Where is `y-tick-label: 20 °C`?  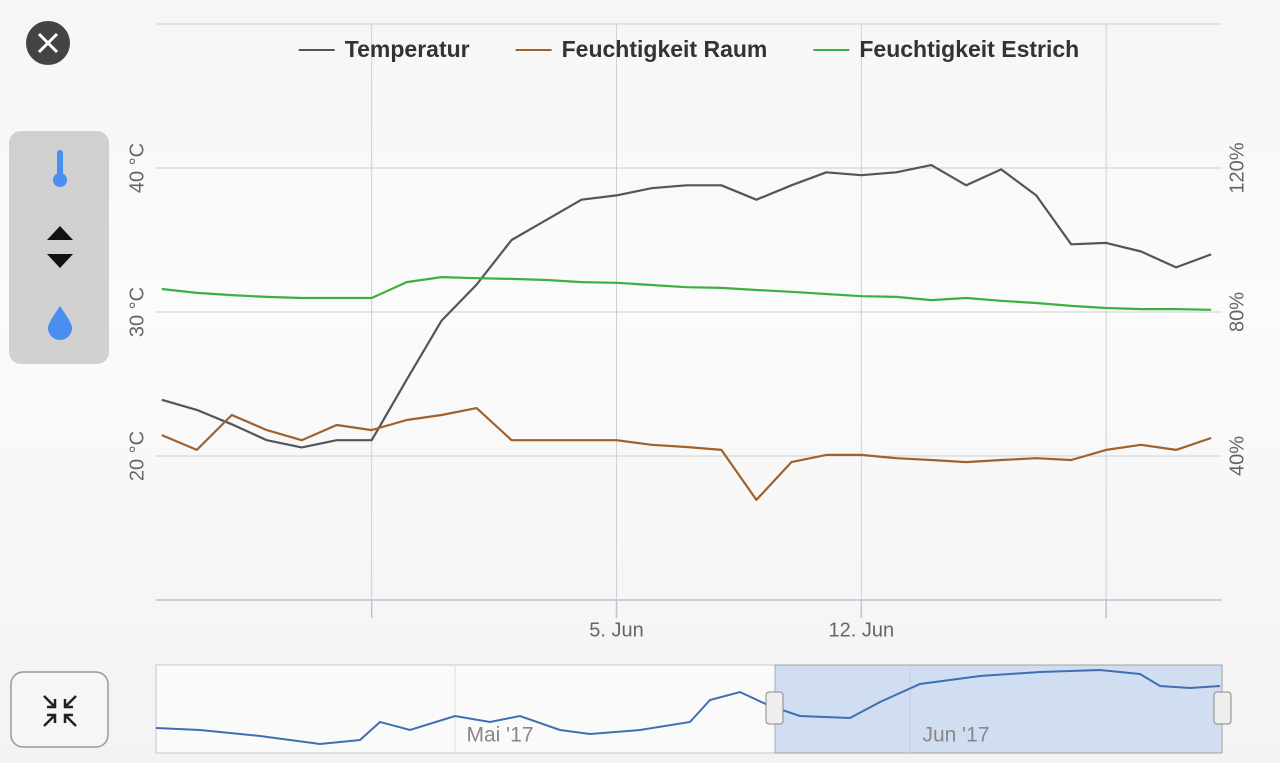
y-tick-label: 20 °C is located at coordinates (137, 456).